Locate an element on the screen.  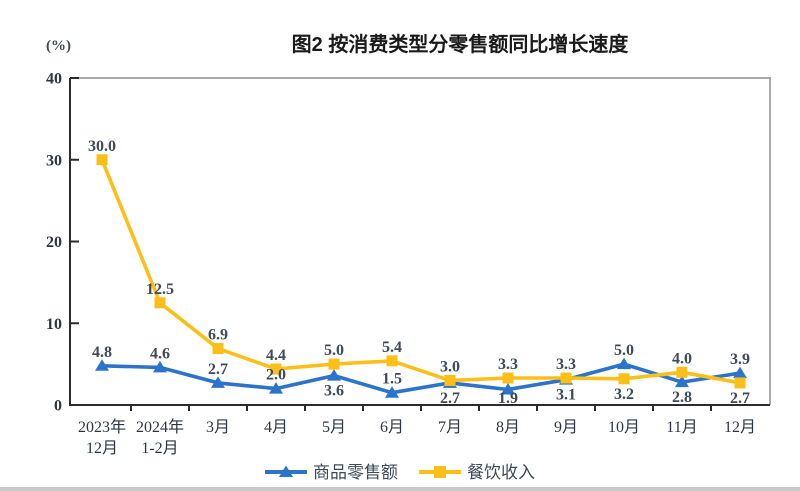
category-label: 9月 is located at coordinates (566, 427).